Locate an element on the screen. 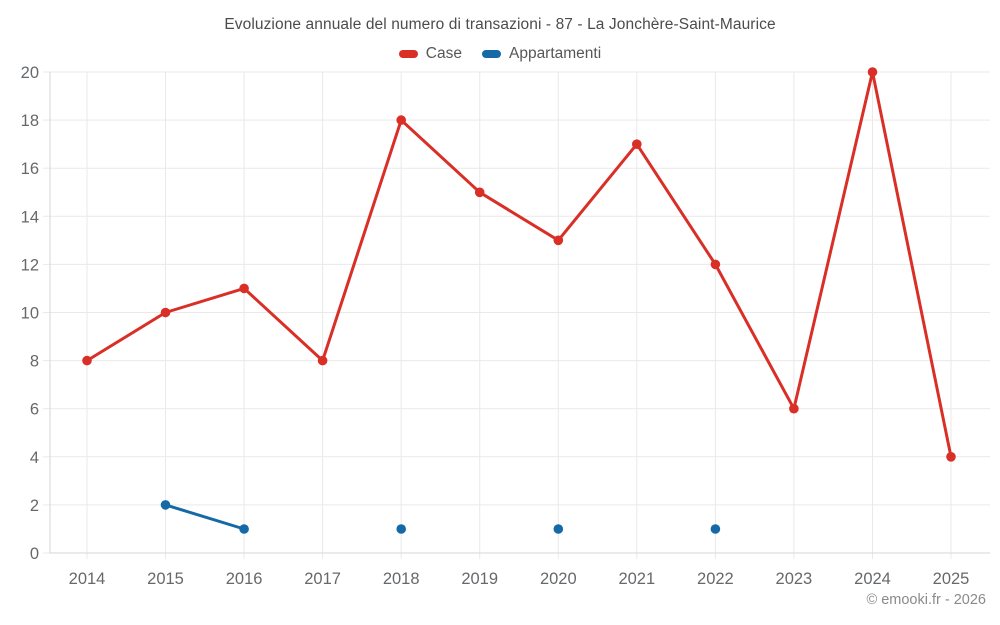 The height and width of the screenshot is (625, 1000). legend-item-case: Case is located at coordinates (430, 54).